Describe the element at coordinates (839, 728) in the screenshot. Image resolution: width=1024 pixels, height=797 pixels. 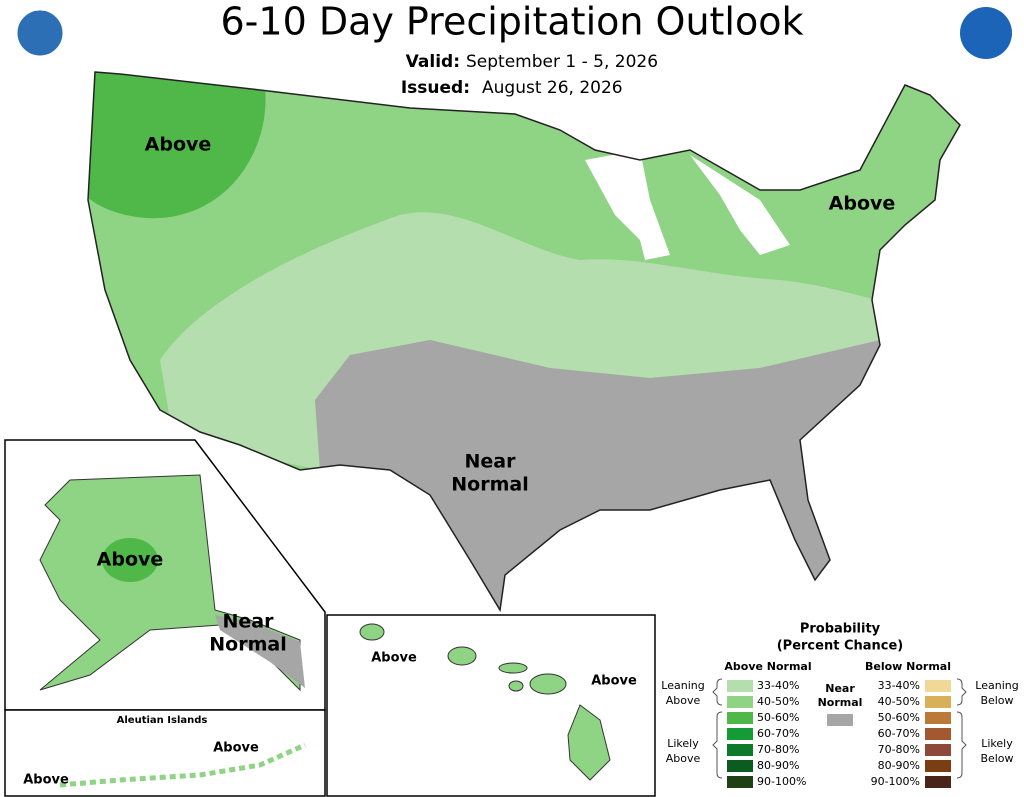
I see `legend-brace` at that location.